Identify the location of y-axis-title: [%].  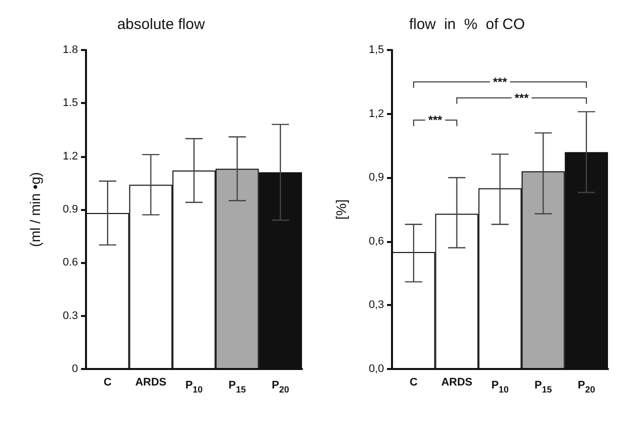
(341, 209).